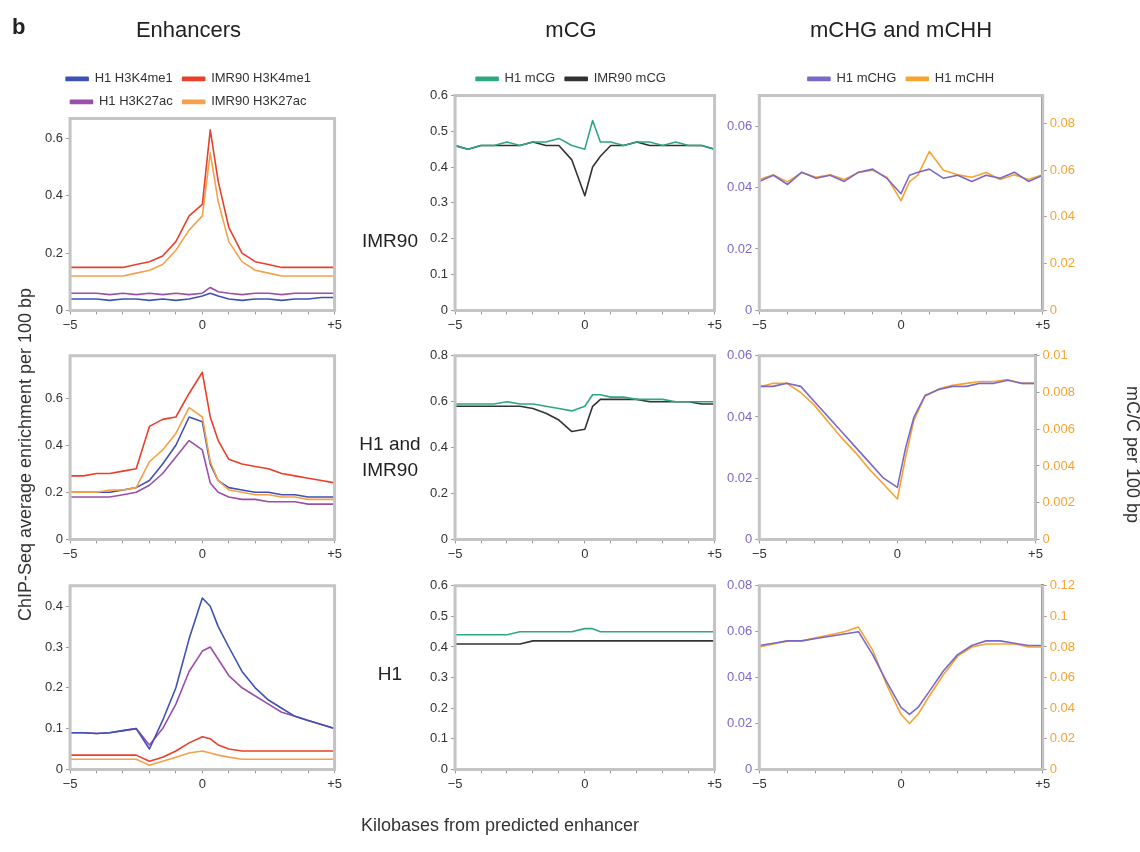 This screenshot has height=852, width=1140. Describe the element at coordinates (629, 78) in the screenshot. I see `legend-label: IMR90 mCG` at that location.